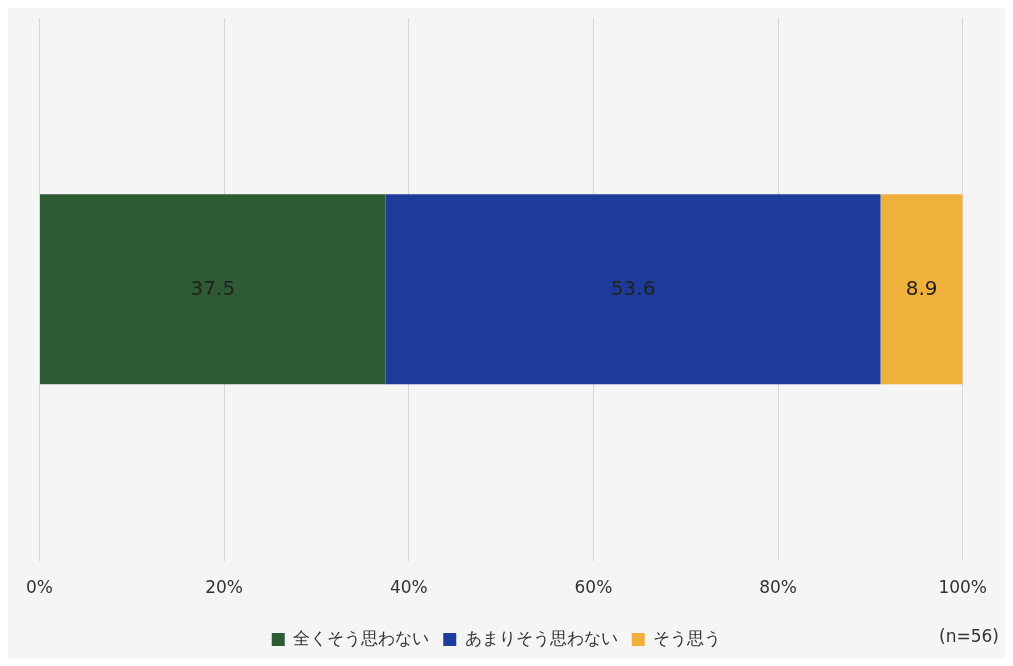 The width and height of the screenshot is (1013, 666). I want to click on x-tick-label: 40%, so click(408, 587).